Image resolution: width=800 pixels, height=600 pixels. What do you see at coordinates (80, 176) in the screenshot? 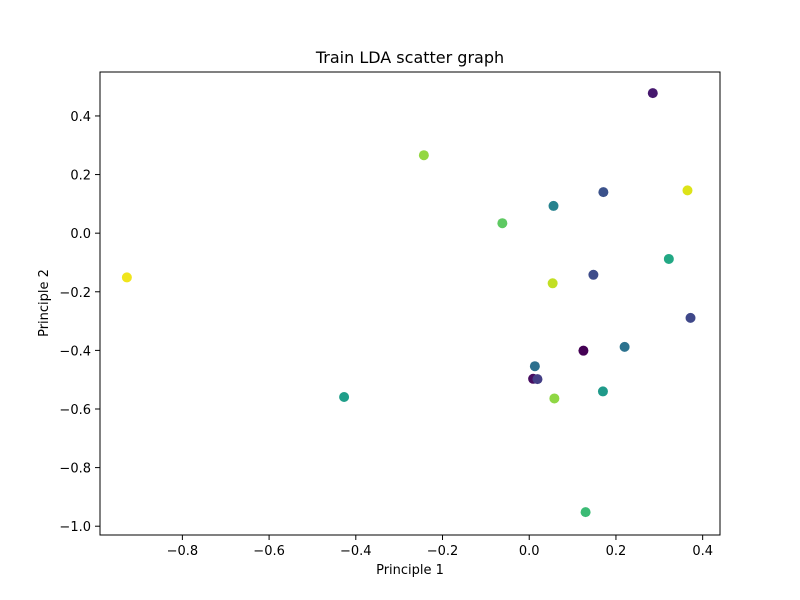
I see `y-tick-label: 0.2` at bounding box center [80, 176].